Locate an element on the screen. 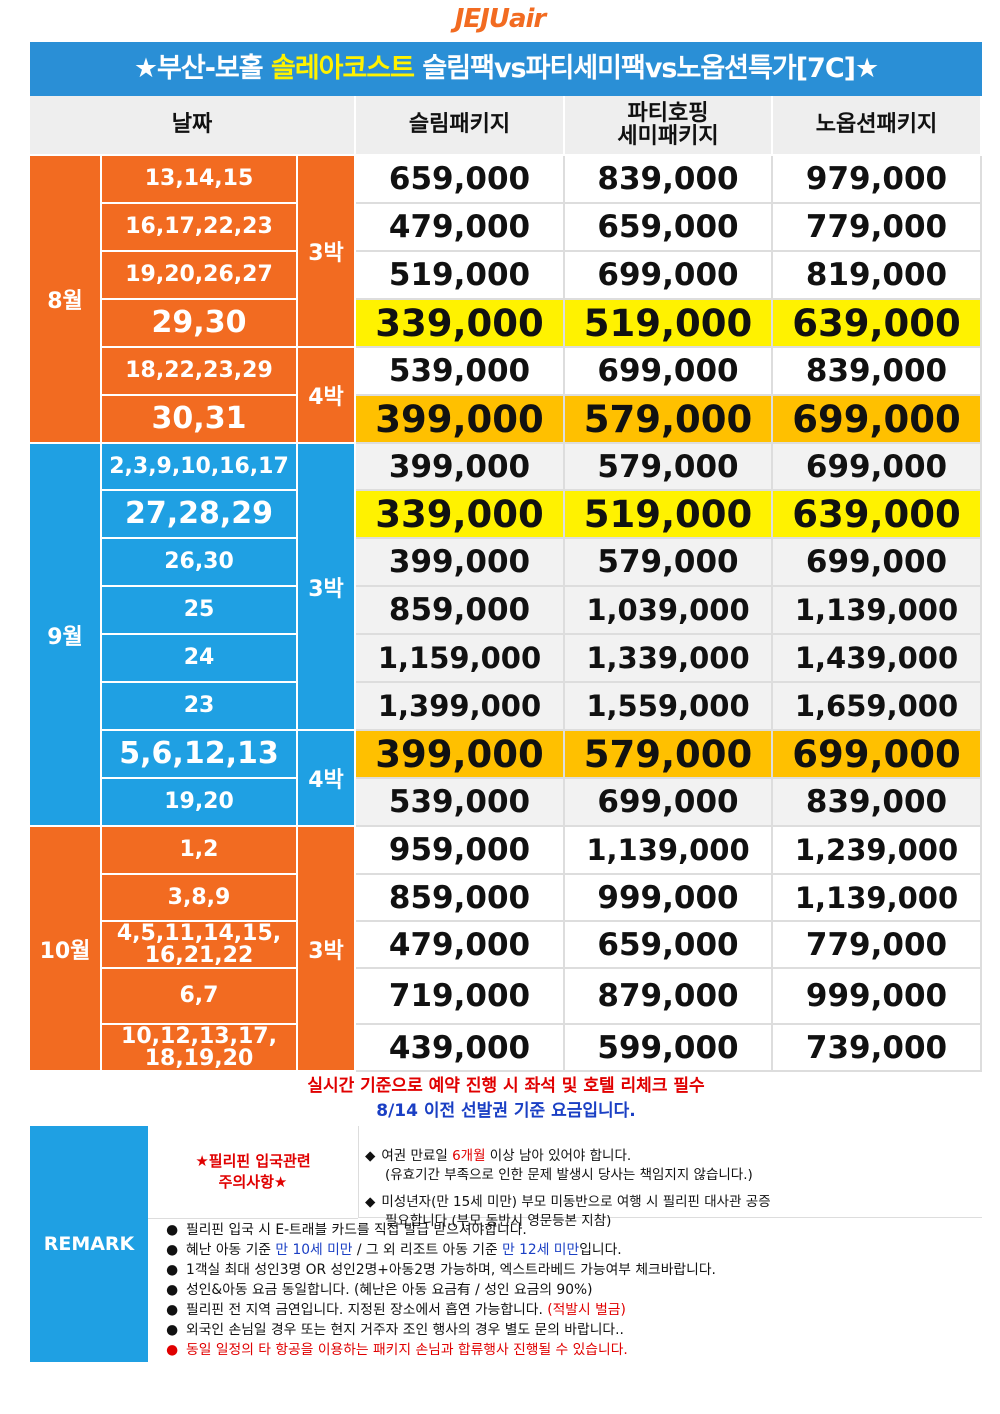 This screenshot has height=1414, width=1000. header-noop: 노옵션패키지 is located at coordinates (877, 126).